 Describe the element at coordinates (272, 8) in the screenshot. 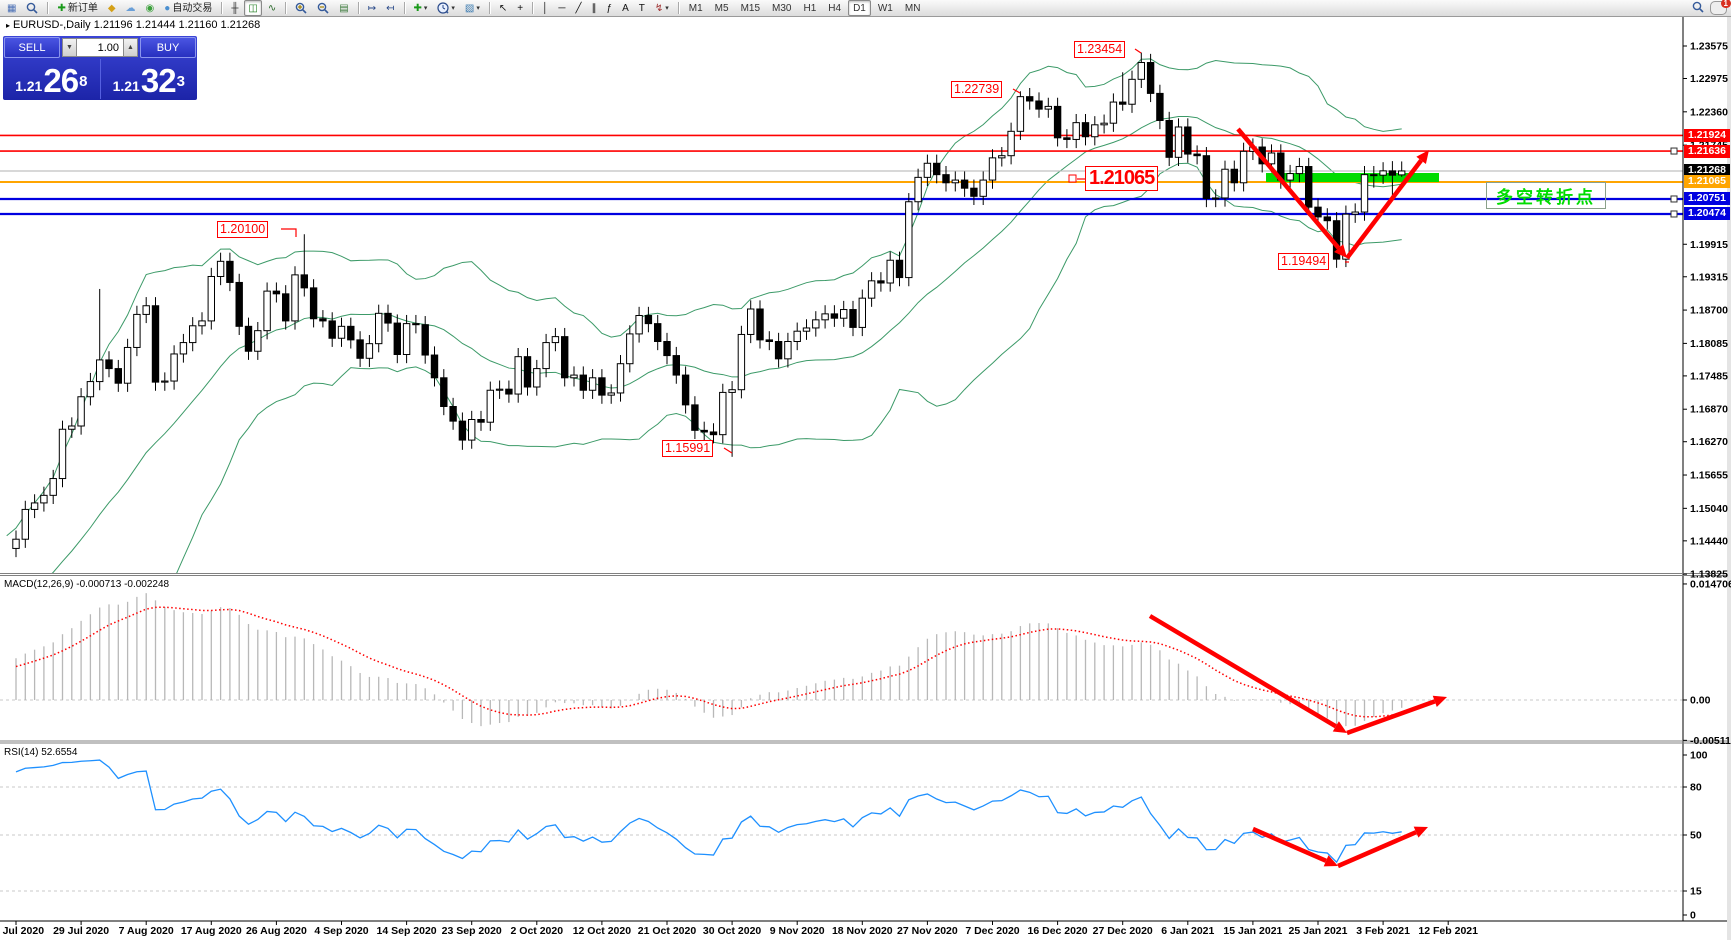

I see `line-chart-icon: ∿` at that location.